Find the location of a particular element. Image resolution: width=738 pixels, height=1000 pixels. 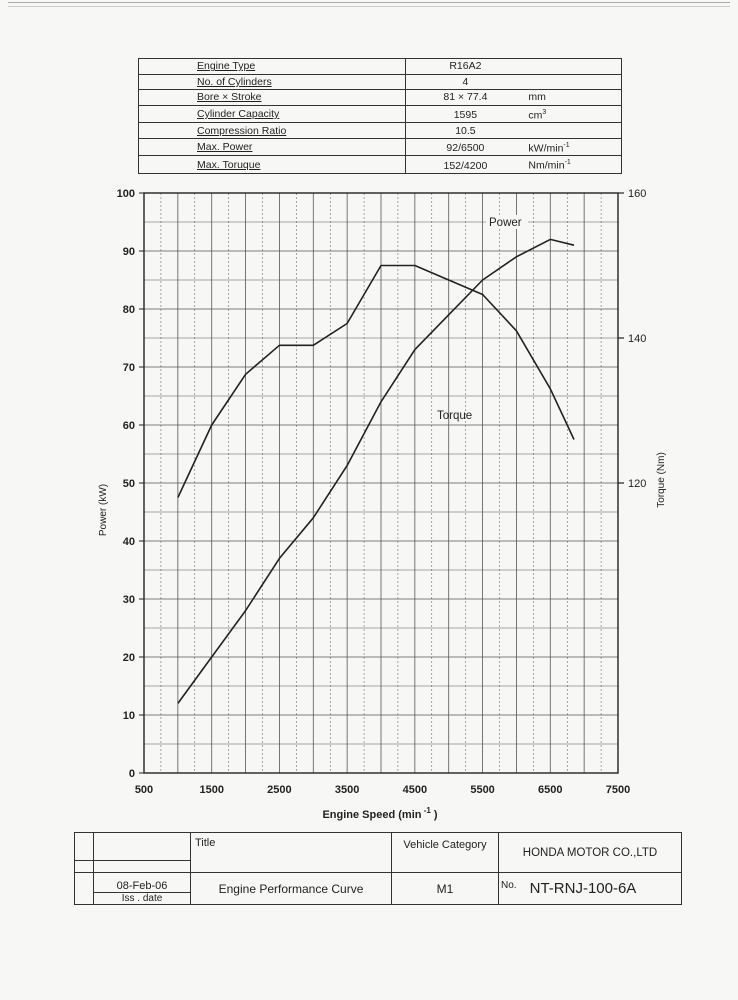

x-tick-label: 4500 is located at coordinates (415, 790).